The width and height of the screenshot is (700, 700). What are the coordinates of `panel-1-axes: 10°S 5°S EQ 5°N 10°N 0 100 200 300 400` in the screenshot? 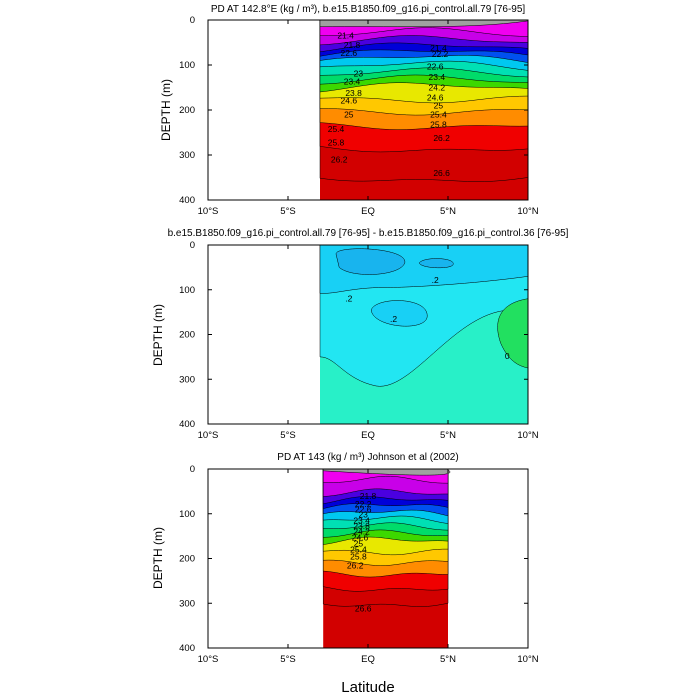 It's located at (359, 116).